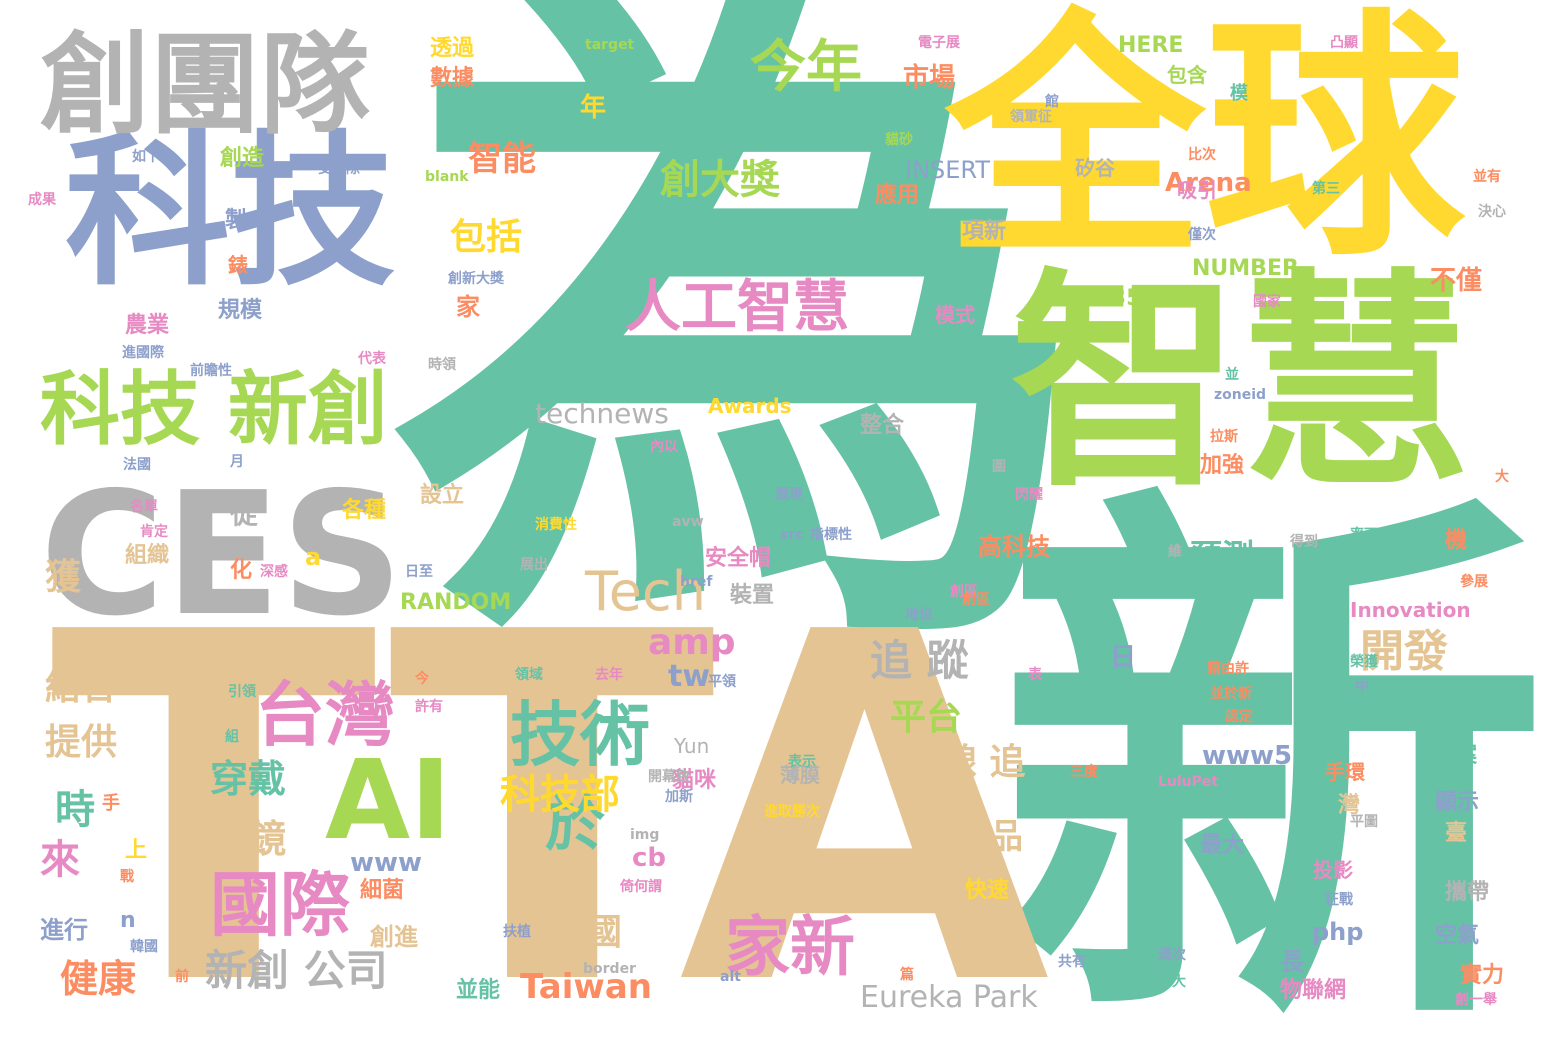 Image resolution: width=1548 pixels, height=1052 pixels. Describe the element at coordinates (143, 353) in the screenshot. I see `cloud-word: 進國際` at that location.